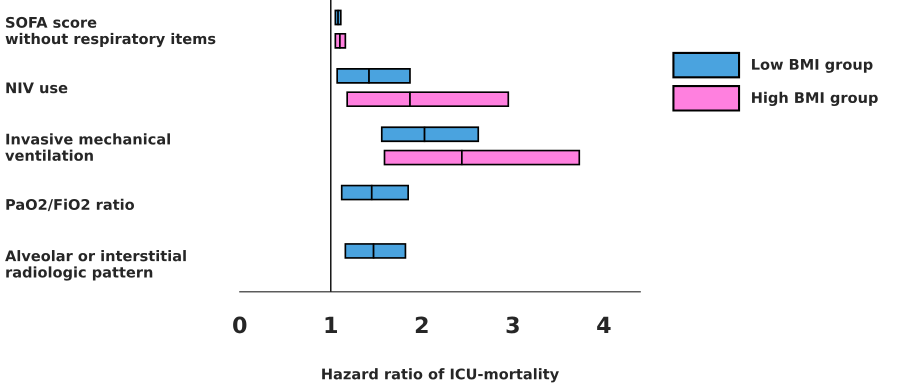 The image size is (898, 386). Describe the element at coordinates (422, 325) in the screenshot. I see `x-tick-label: 2` at that location.